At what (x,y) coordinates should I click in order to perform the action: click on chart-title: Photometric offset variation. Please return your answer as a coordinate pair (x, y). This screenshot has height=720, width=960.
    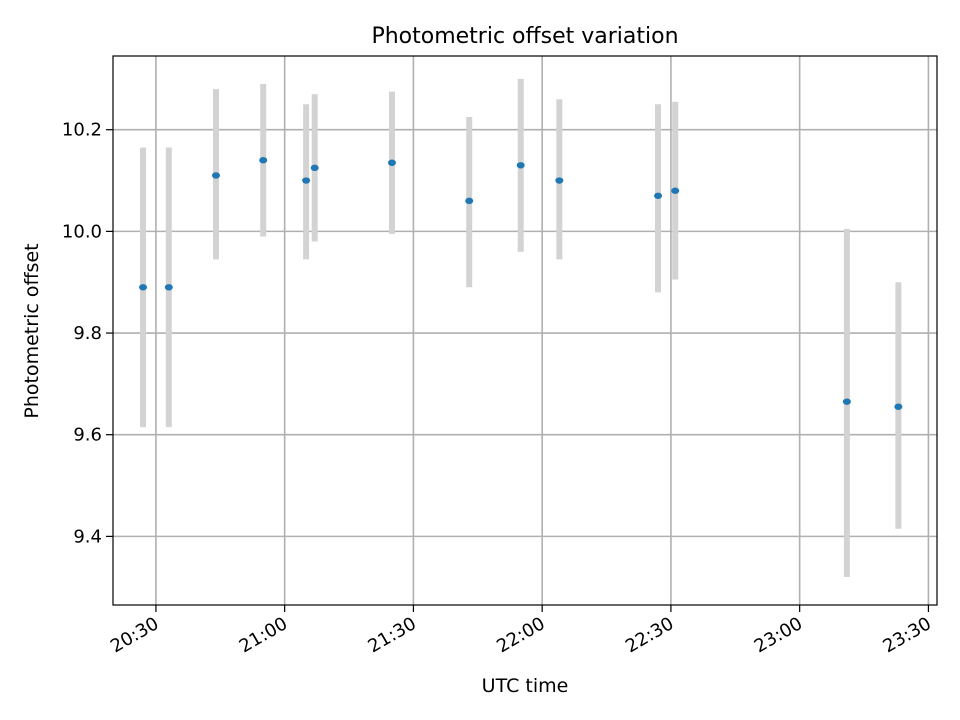
    Looking at the image, I should click on (524, 36).